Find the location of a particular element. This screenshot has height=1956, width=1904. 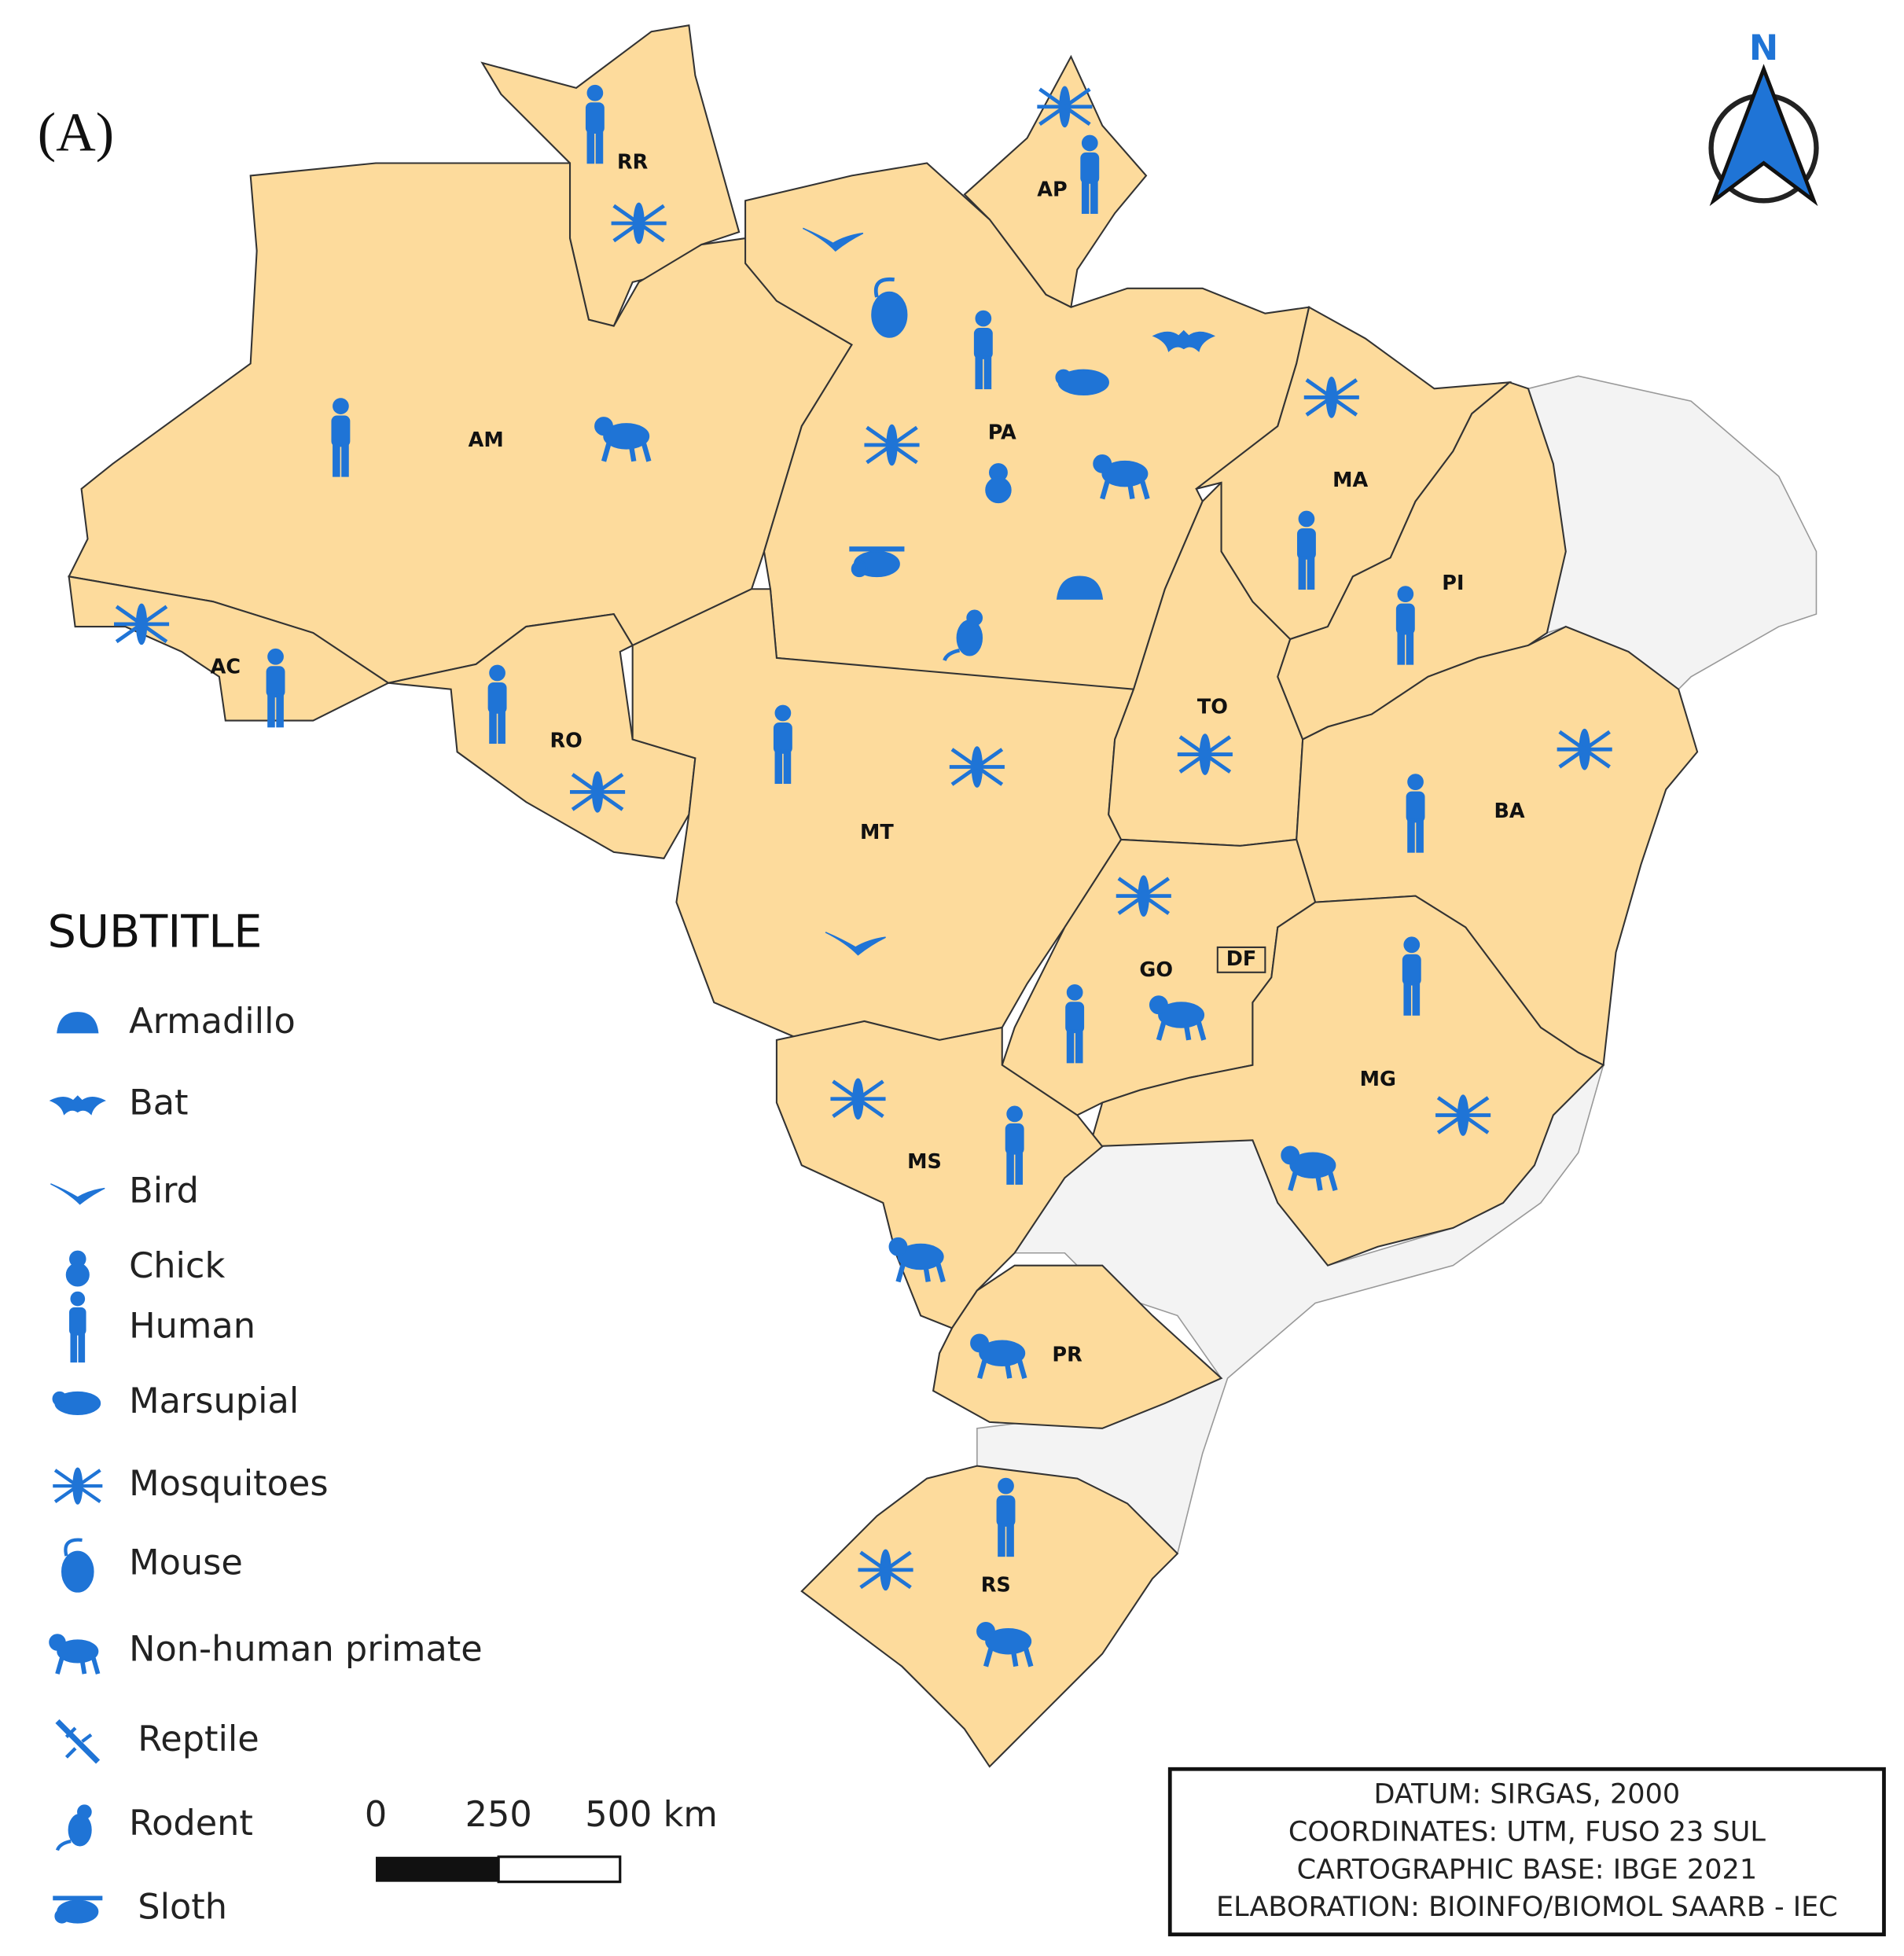

legend-label: Armadillo is located at coordinates (212, 1021).